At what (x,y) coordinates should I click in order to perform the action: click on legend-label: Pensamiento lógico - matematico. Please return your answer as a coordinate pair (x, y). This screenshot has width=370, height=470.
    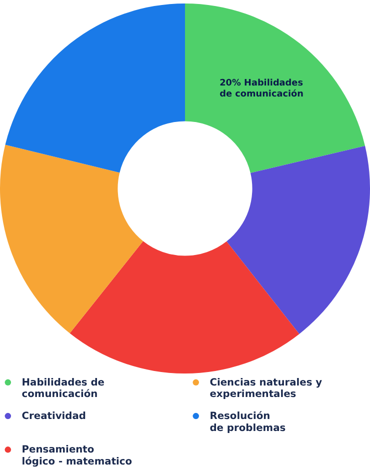
    Looking at the image, I should click on (77, 456).